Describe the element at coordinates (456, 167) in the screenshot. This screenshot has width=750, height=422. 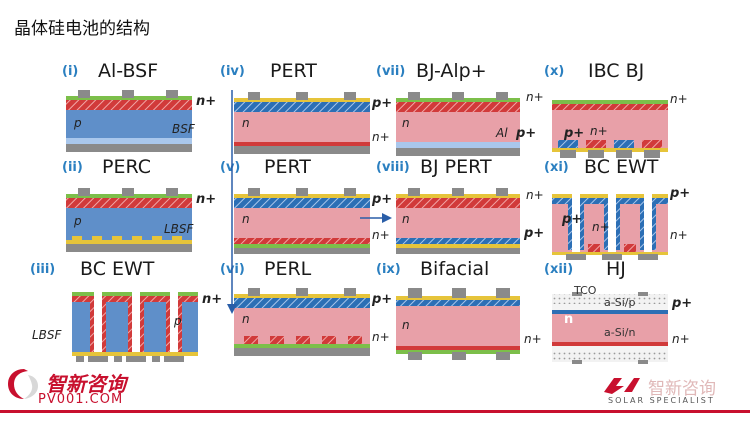
I see `panel-title: BJ PERT` at that location.